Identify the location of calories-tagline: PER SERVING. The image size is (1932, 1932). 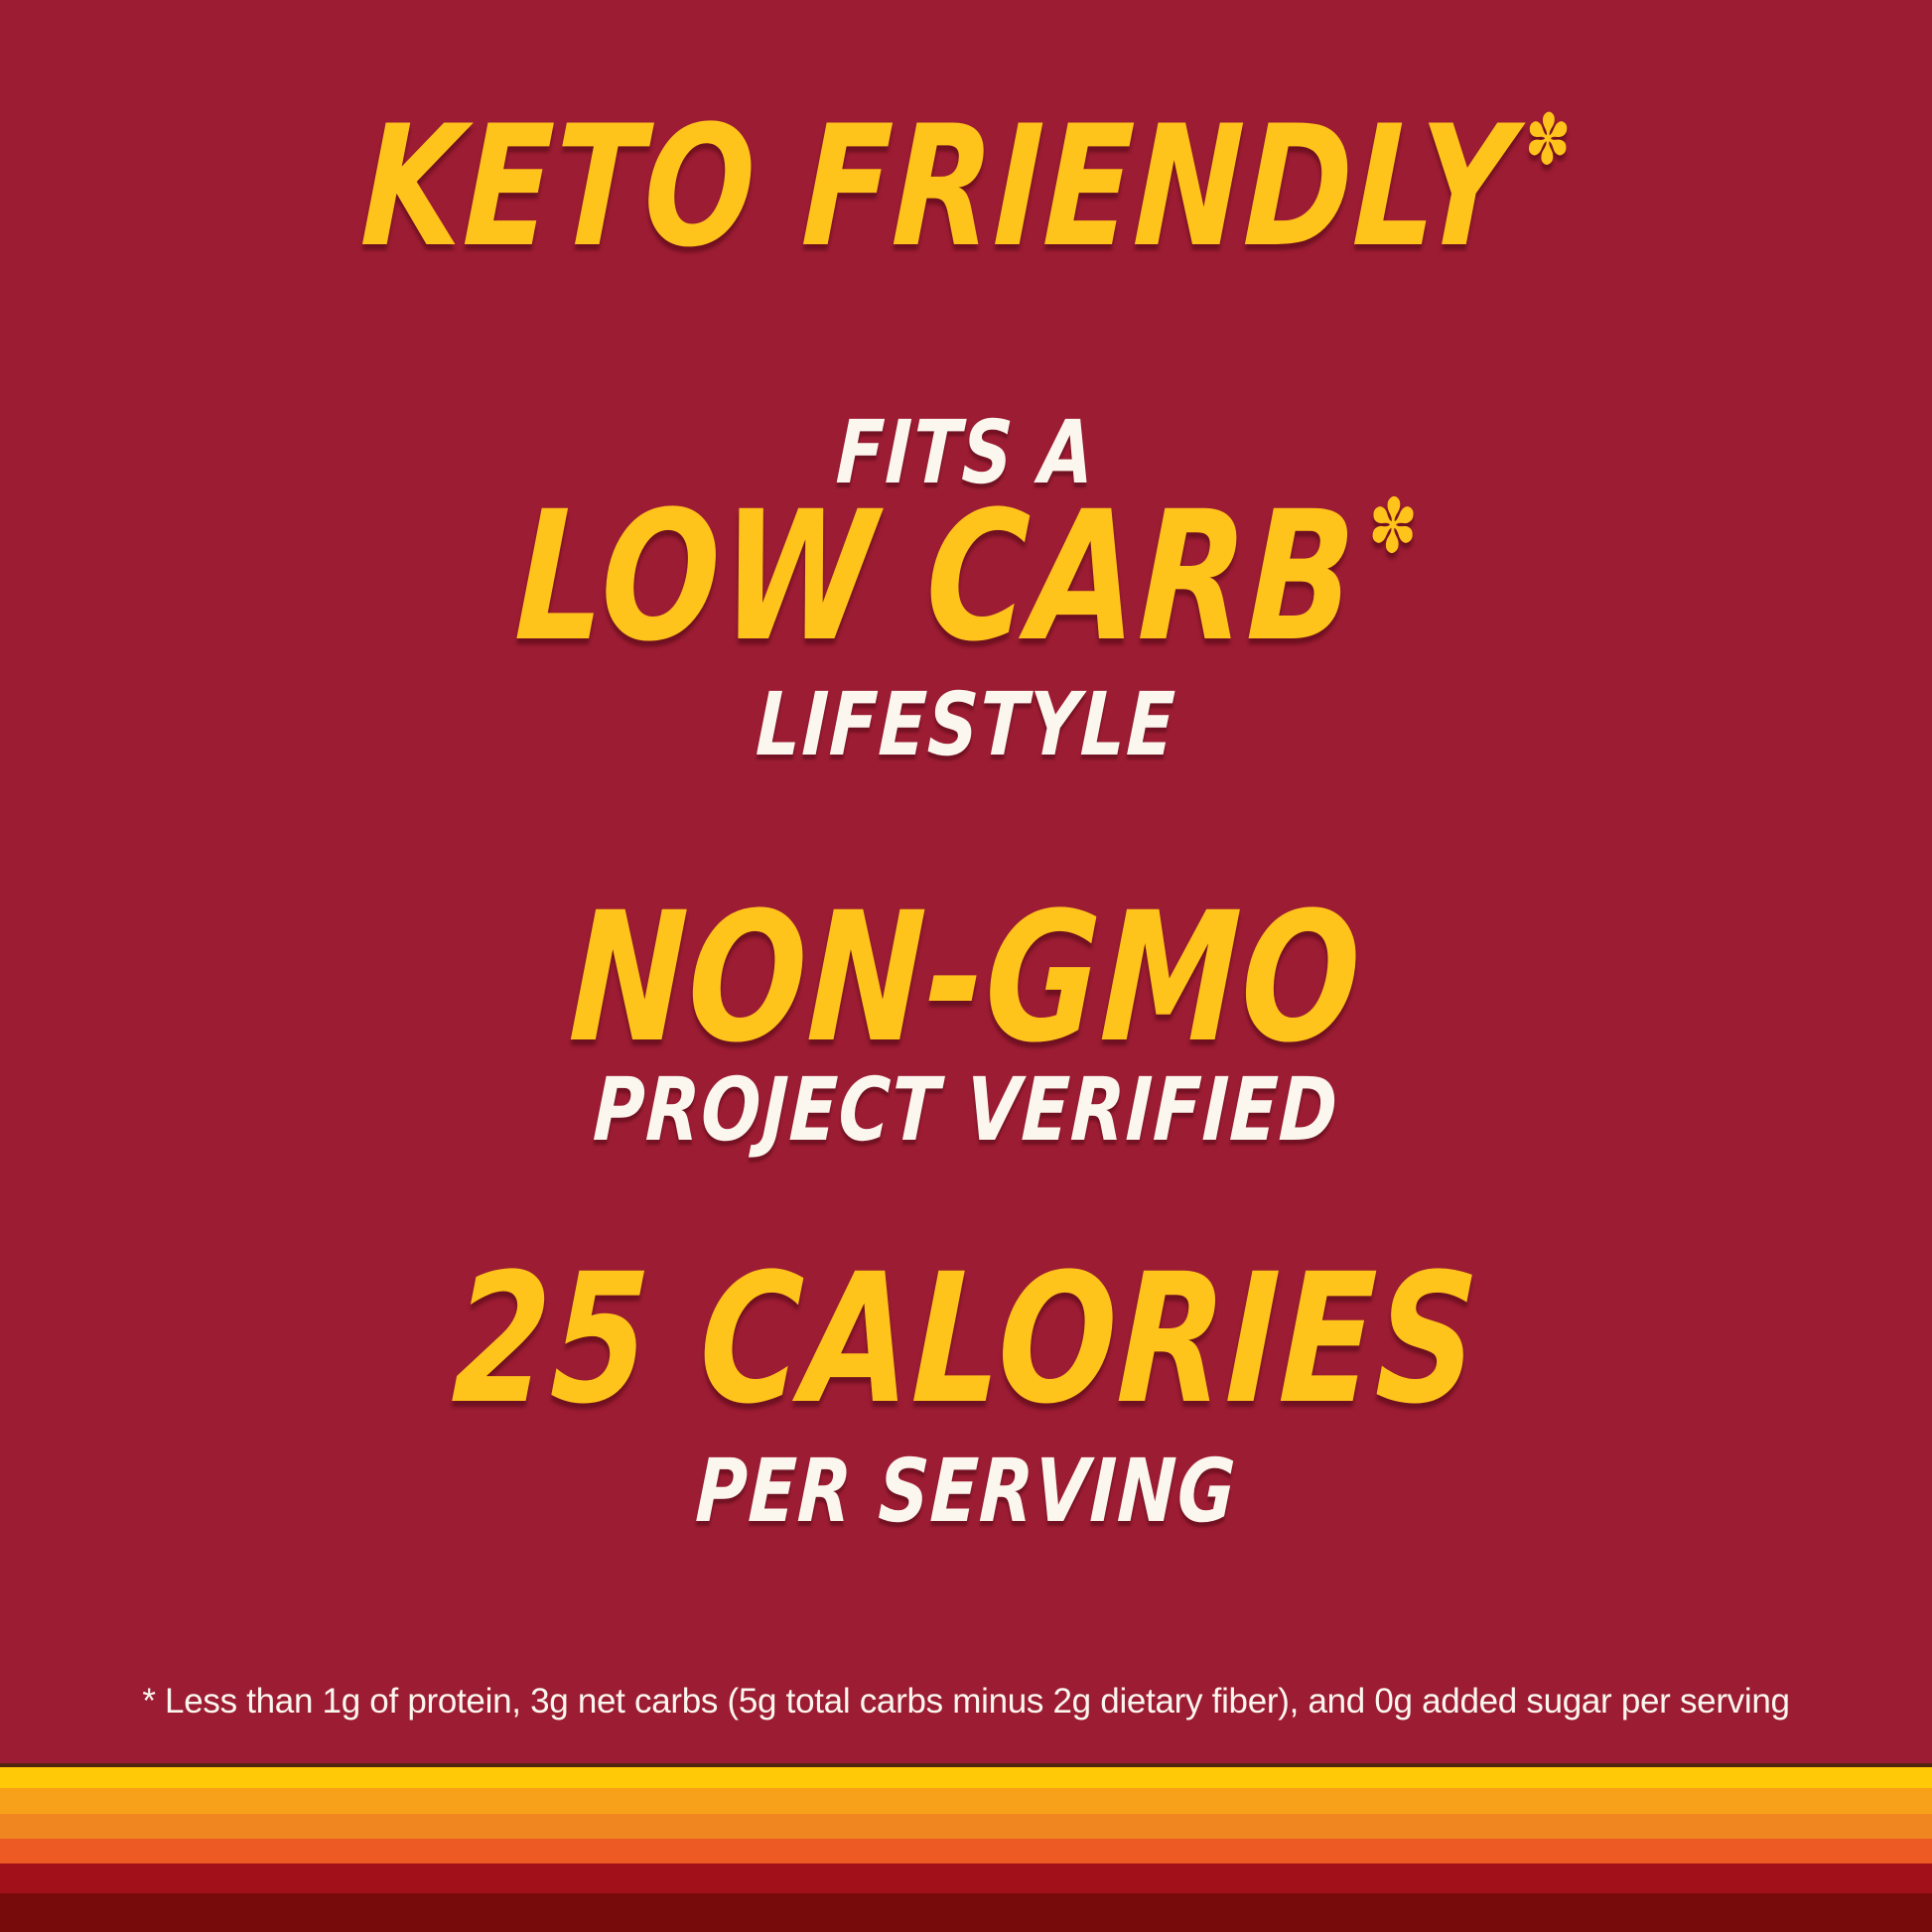
(966, 1491).